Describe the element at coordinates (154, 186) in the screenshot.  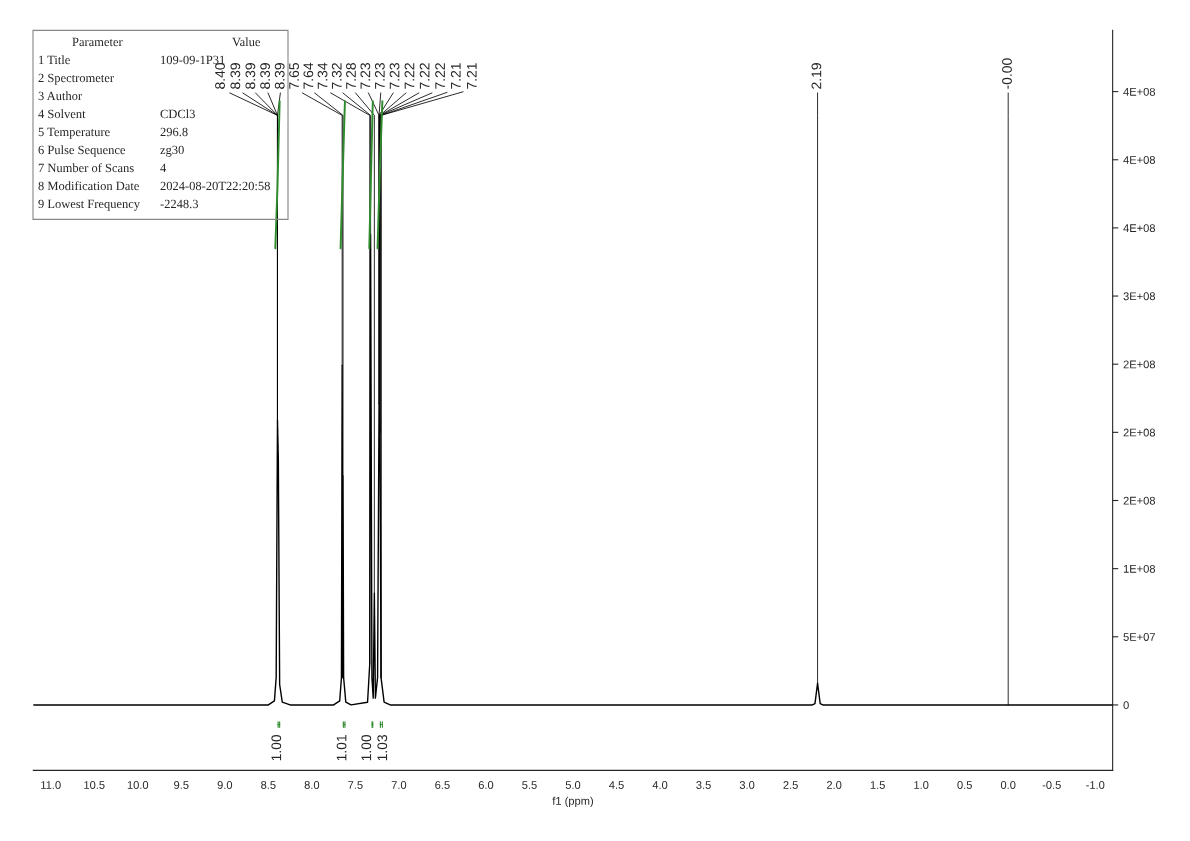
I see `text: 8 Modification Date 2024-08-20T22:20:58` at that location.